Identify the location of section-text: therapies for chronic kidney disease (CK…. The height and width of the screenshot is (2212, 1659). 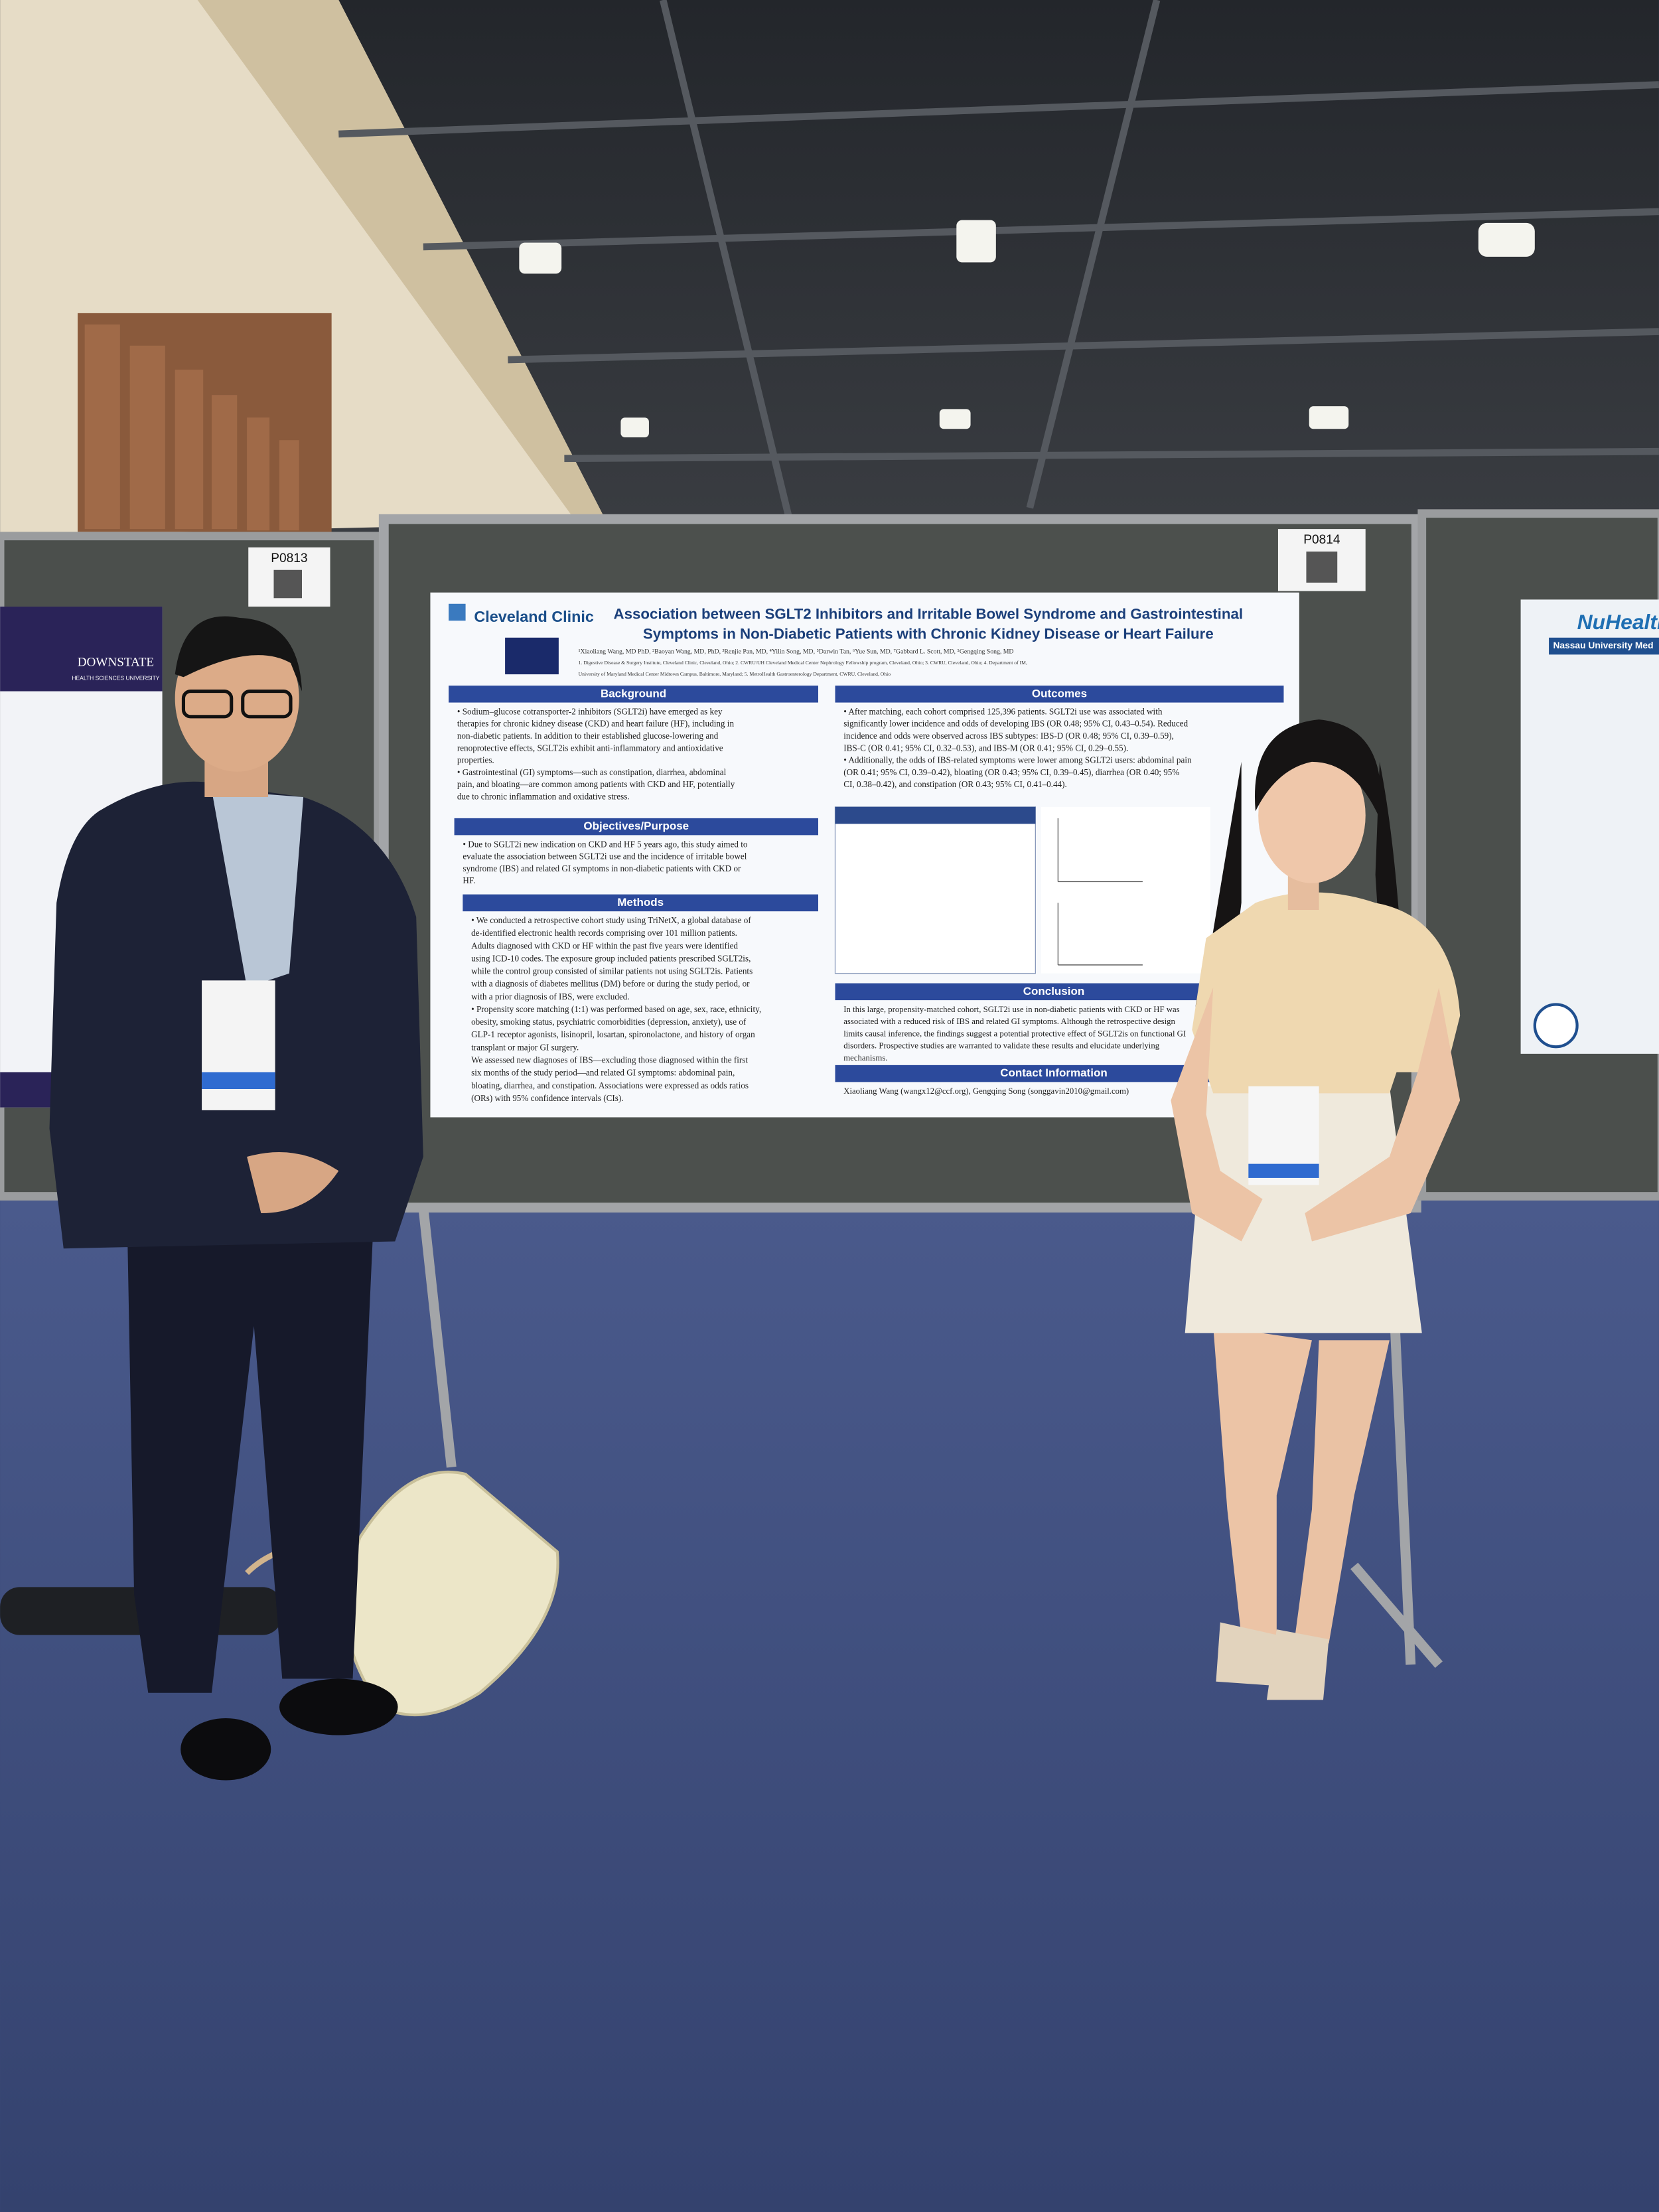
(596, 724).